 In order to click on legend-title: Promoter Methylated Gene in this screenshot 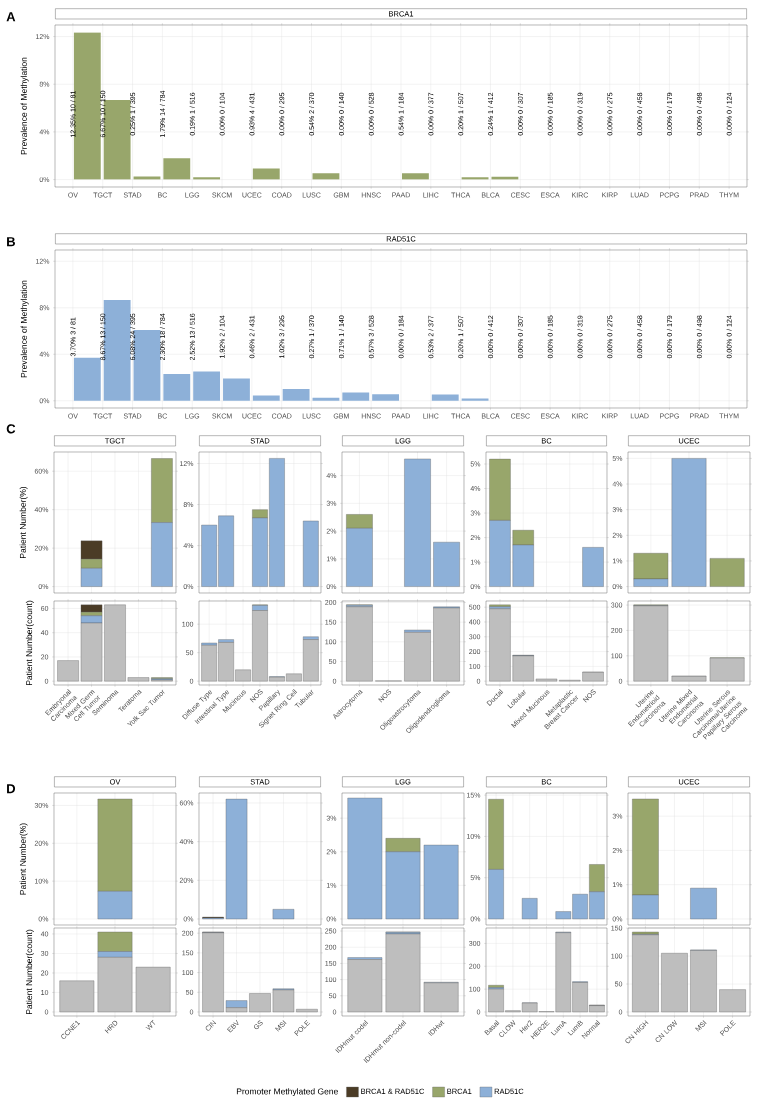, I will do `click(287, 1092)`.